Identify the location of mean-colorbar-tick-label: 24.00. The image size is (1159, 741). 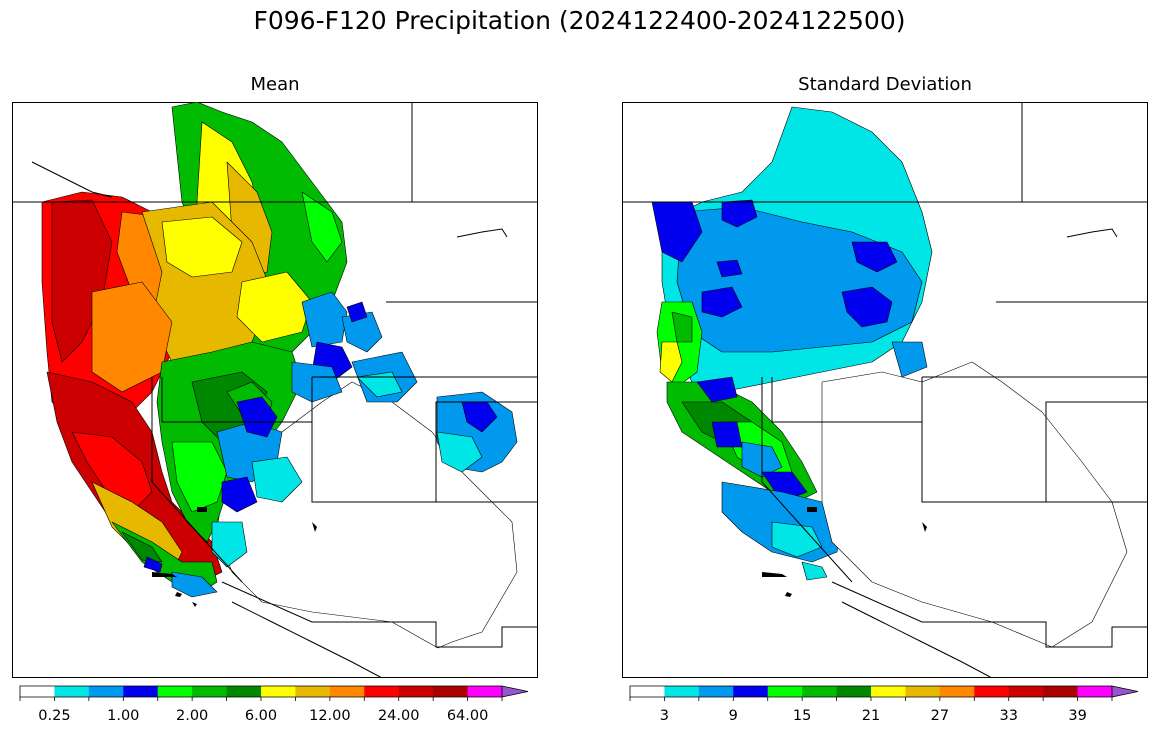
(399, 716).